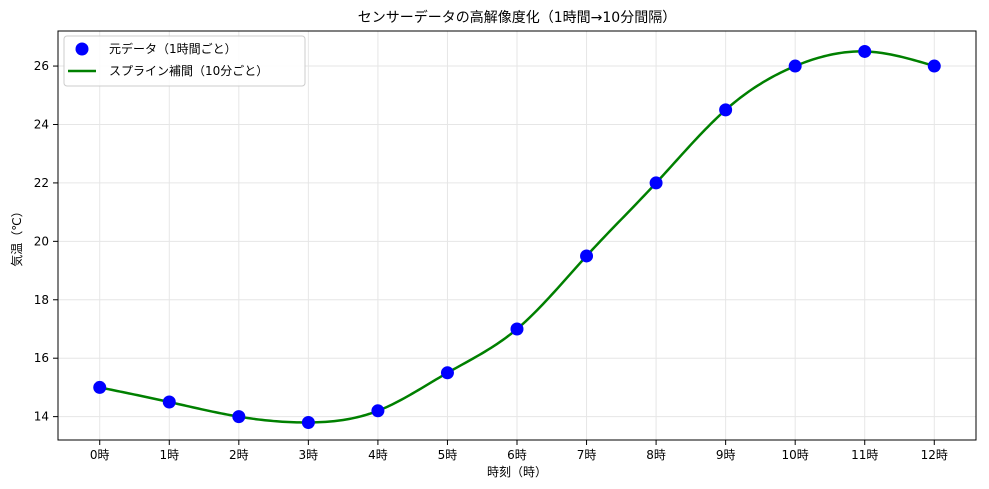  What do you see at coordinates (41, 358) in the screenshot?
I see `y-tick-label: 16` at bounding box center [41, 358].